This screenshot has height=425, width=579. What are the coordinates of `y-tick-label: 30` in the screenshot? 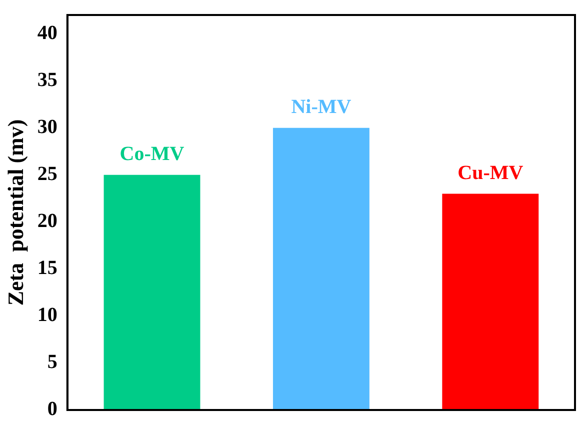 It's located at (47, 127).